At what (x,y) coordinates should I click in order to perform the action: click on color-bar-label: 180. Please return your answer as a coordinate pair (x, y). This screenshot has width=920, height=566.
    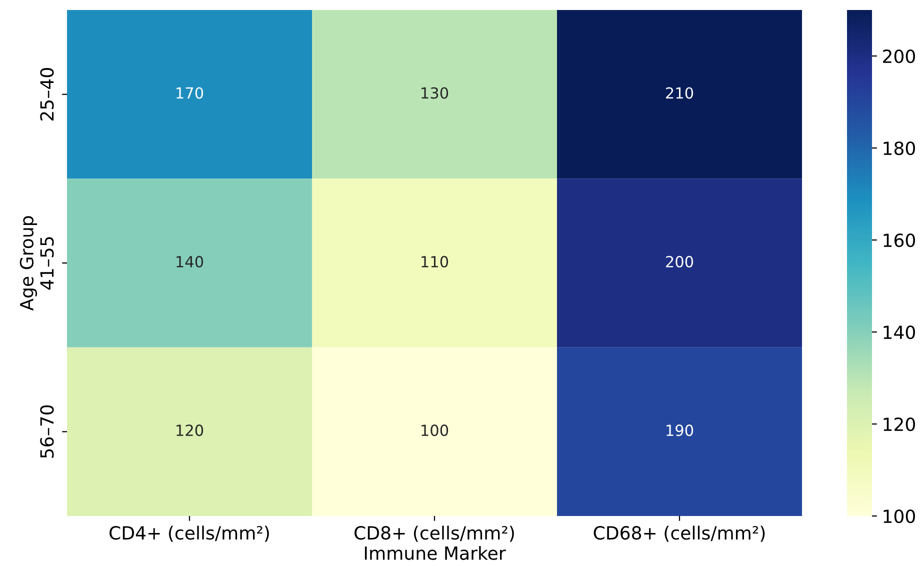
    Looking at the image, I should click on (899, 148).